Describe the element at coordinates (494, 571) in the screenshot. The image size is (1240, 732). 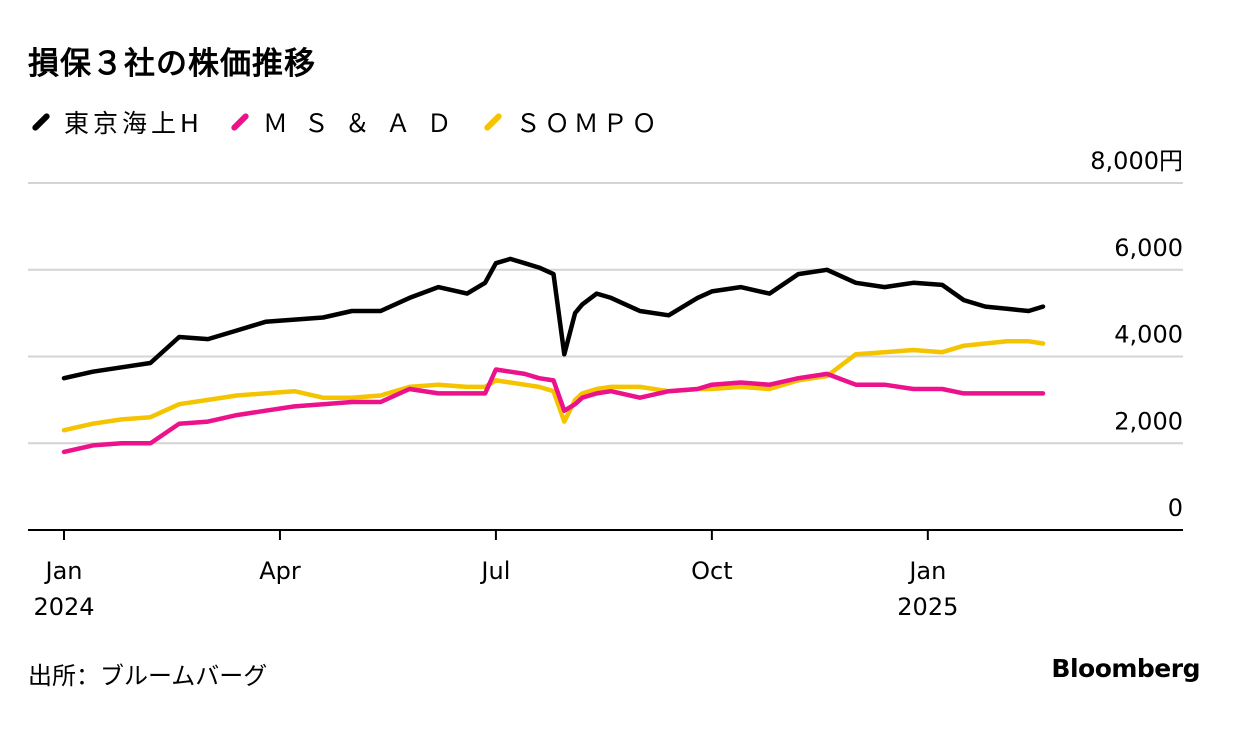
I see `x-tick-label-2: Jul` at that location.